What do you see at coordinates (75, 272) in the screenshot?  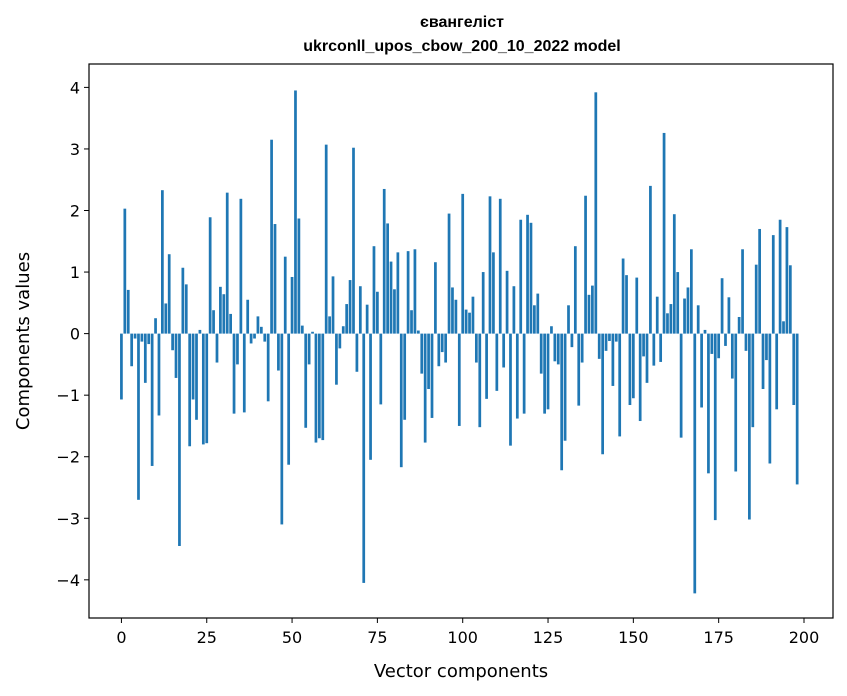 I see `y-tick-label: 1` at bounding box center [75, 272].